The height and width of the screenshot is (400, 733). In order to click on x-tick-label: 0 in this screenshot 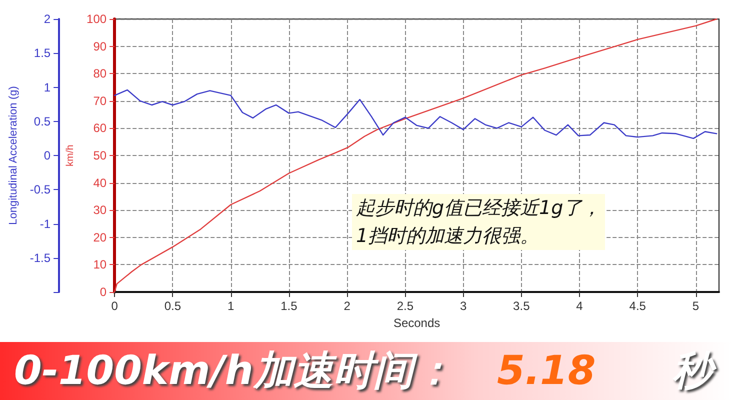, I will do `click(114, 306)`.